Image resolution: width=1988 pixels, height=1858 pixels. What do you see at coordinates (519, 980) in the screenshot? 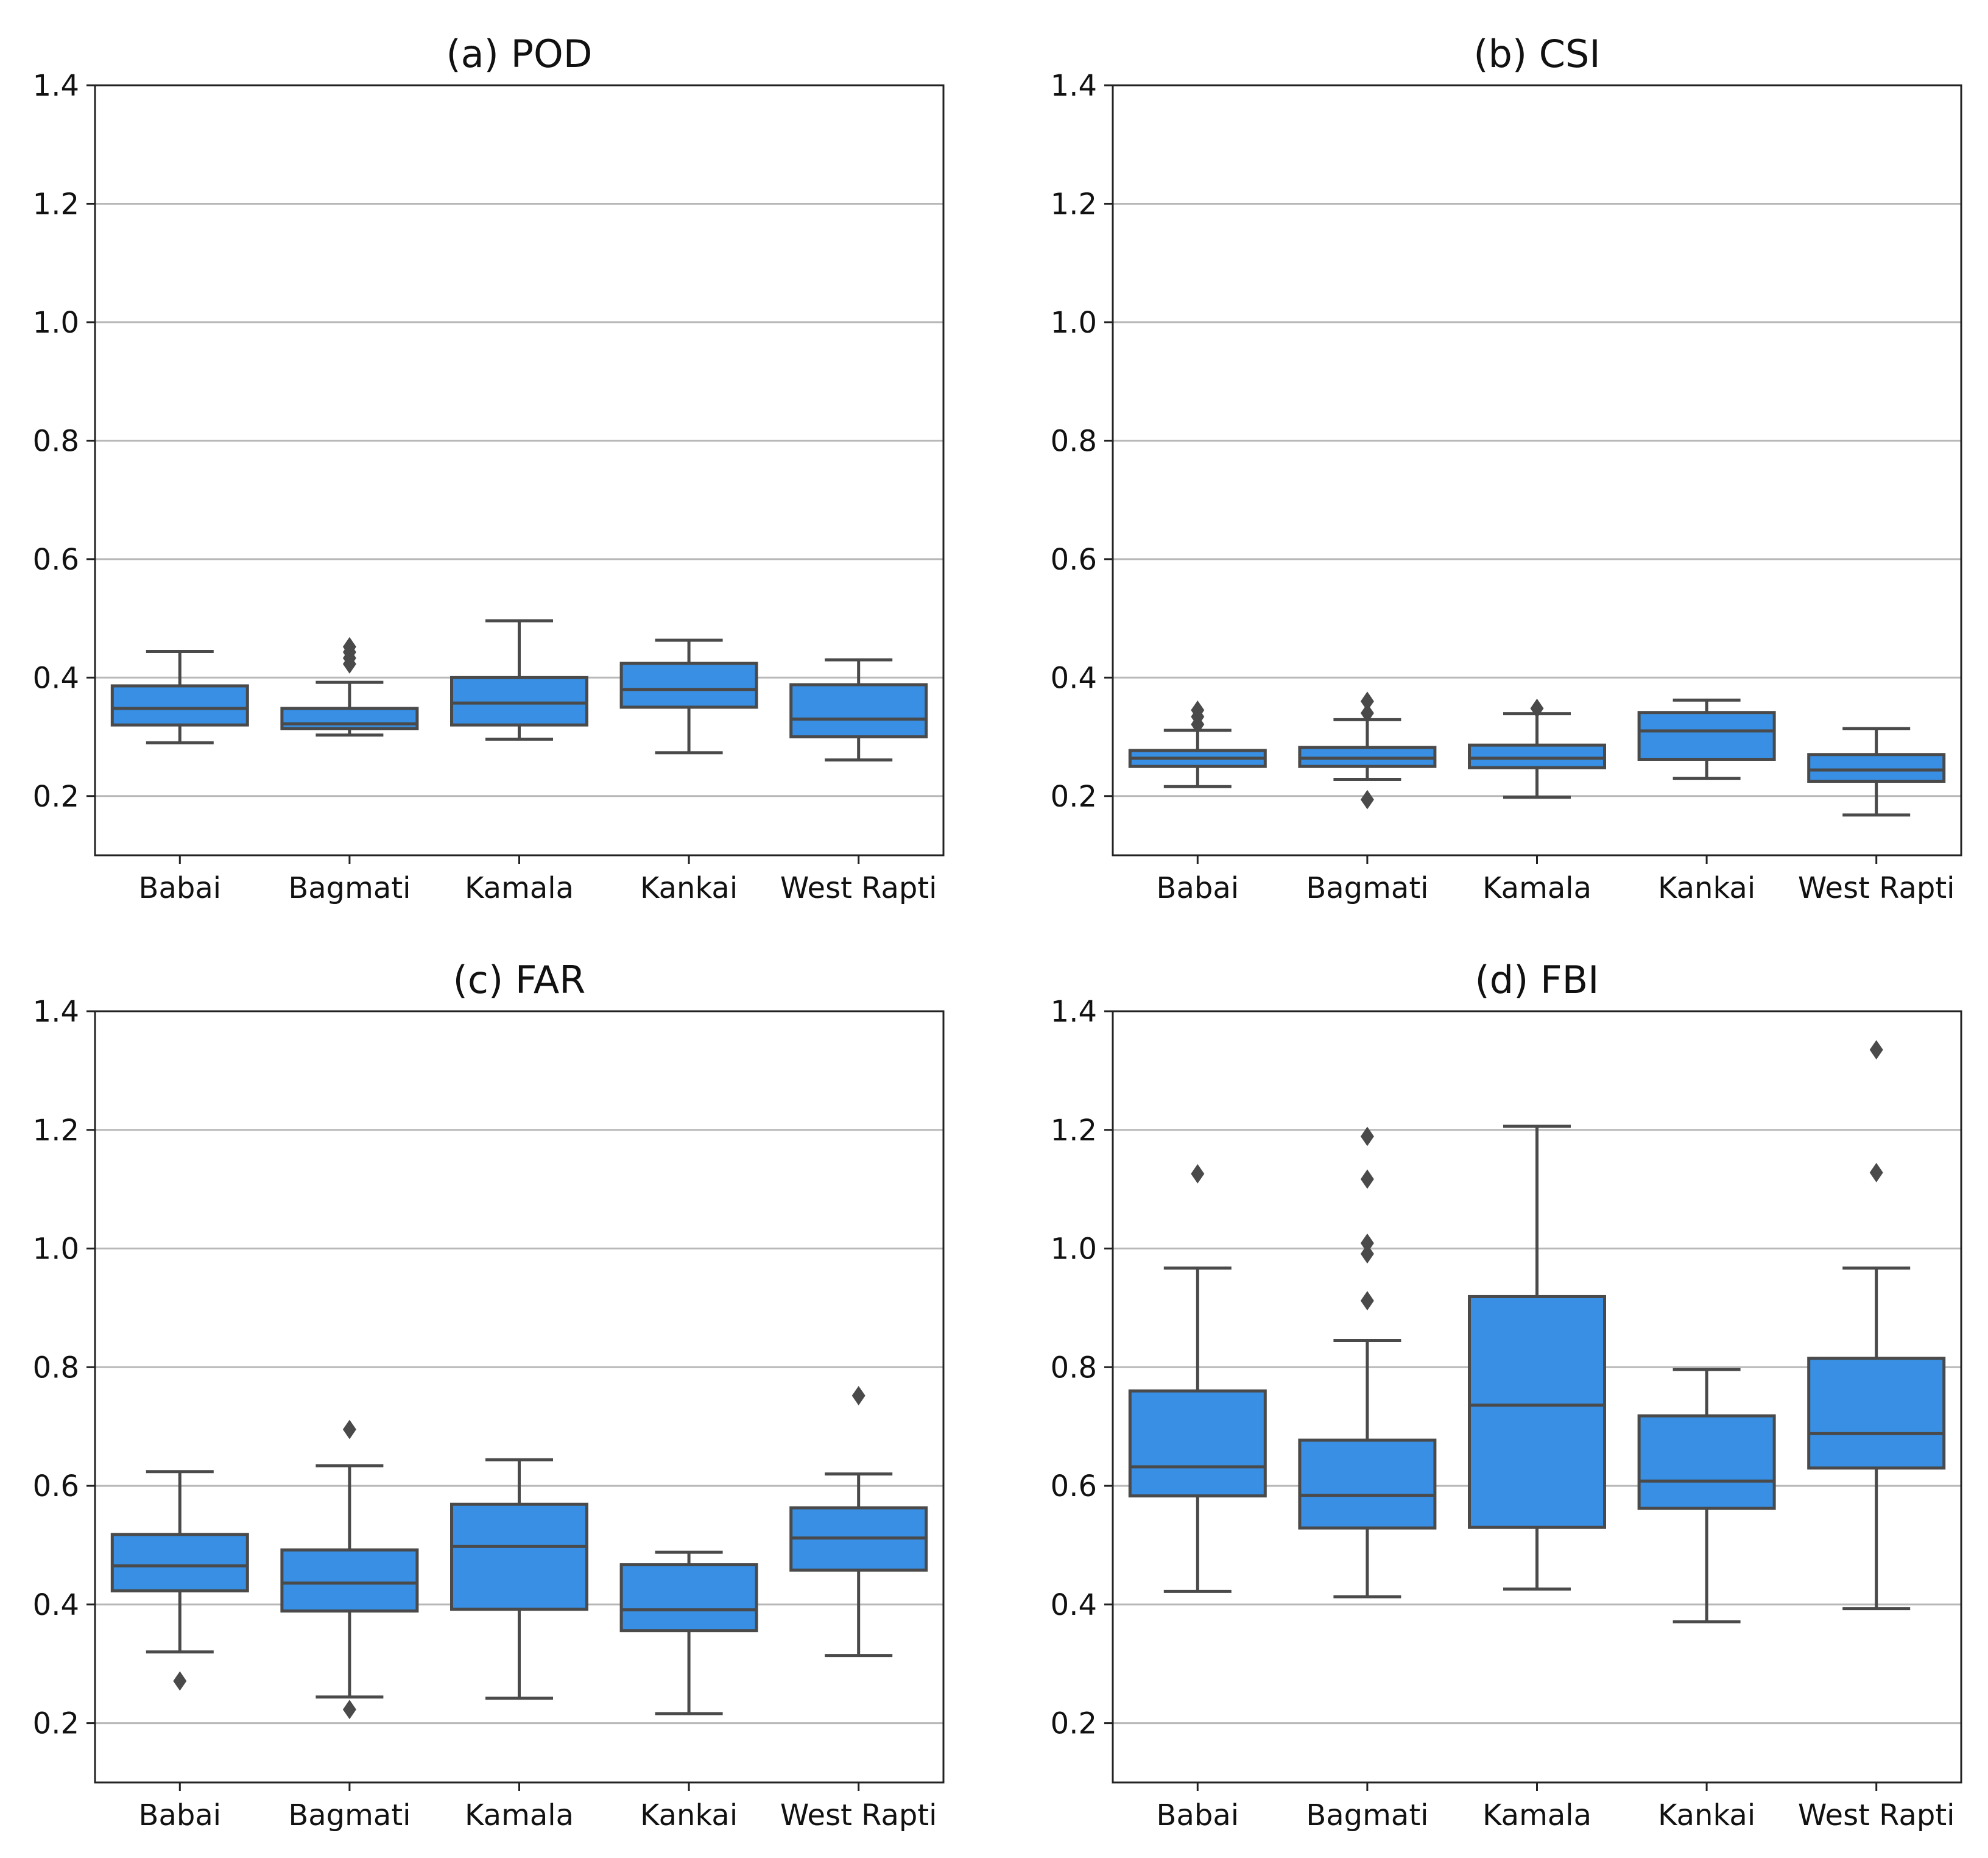
I see `panel-title: (c) FAR` at bounding box center [519, 980].